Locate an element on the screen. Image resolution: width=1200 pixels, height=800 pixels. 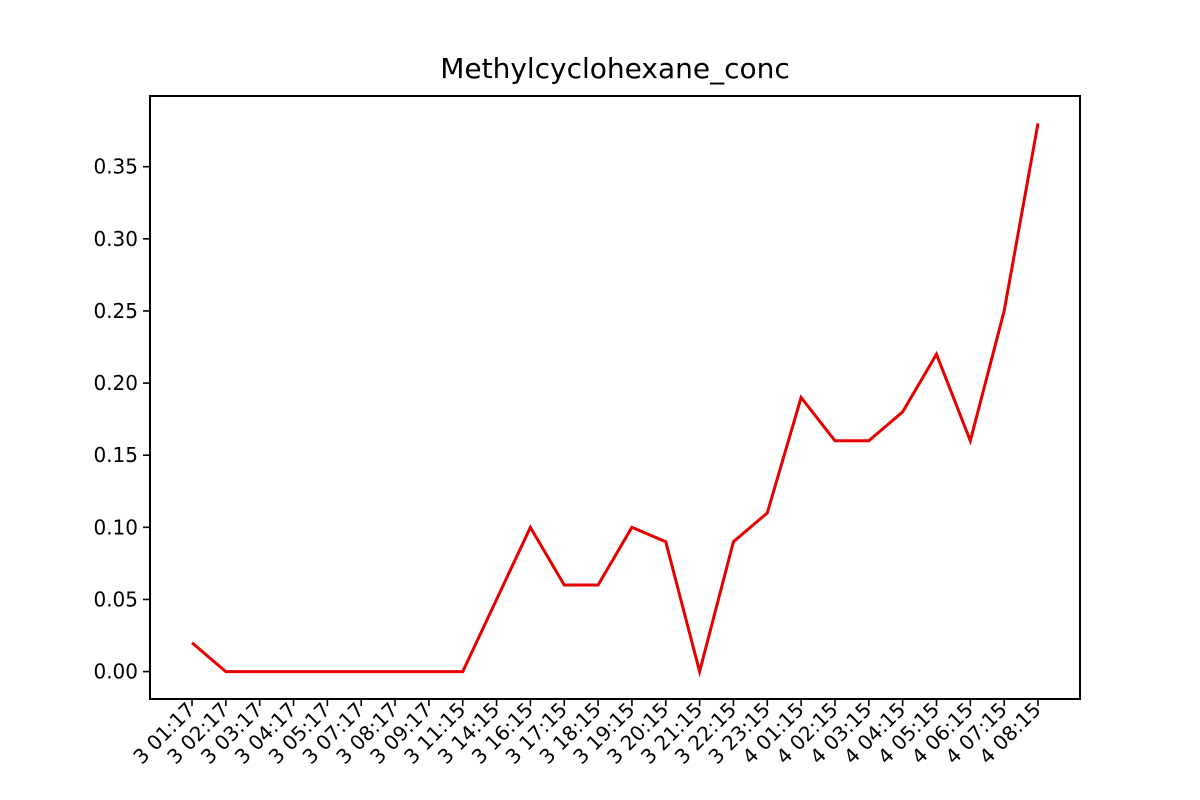
y-tick-label: 0.25 is located at coordinates (115, 311).